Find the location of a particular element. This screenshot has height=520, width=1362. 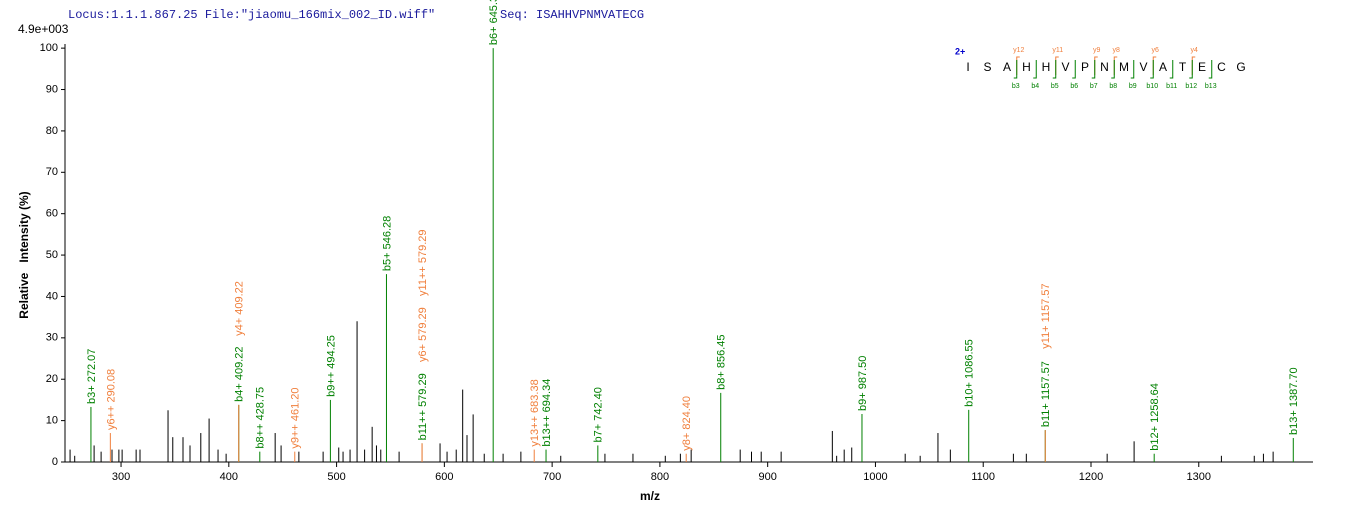

residue: N is located at coordinates (1104, 67).